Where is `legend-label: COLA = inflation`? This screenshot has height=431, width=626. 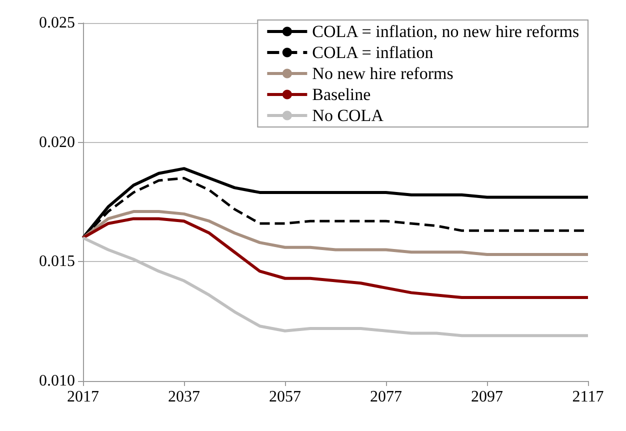
legend-label: COLA = inflation is located at coordinates (373, 52).